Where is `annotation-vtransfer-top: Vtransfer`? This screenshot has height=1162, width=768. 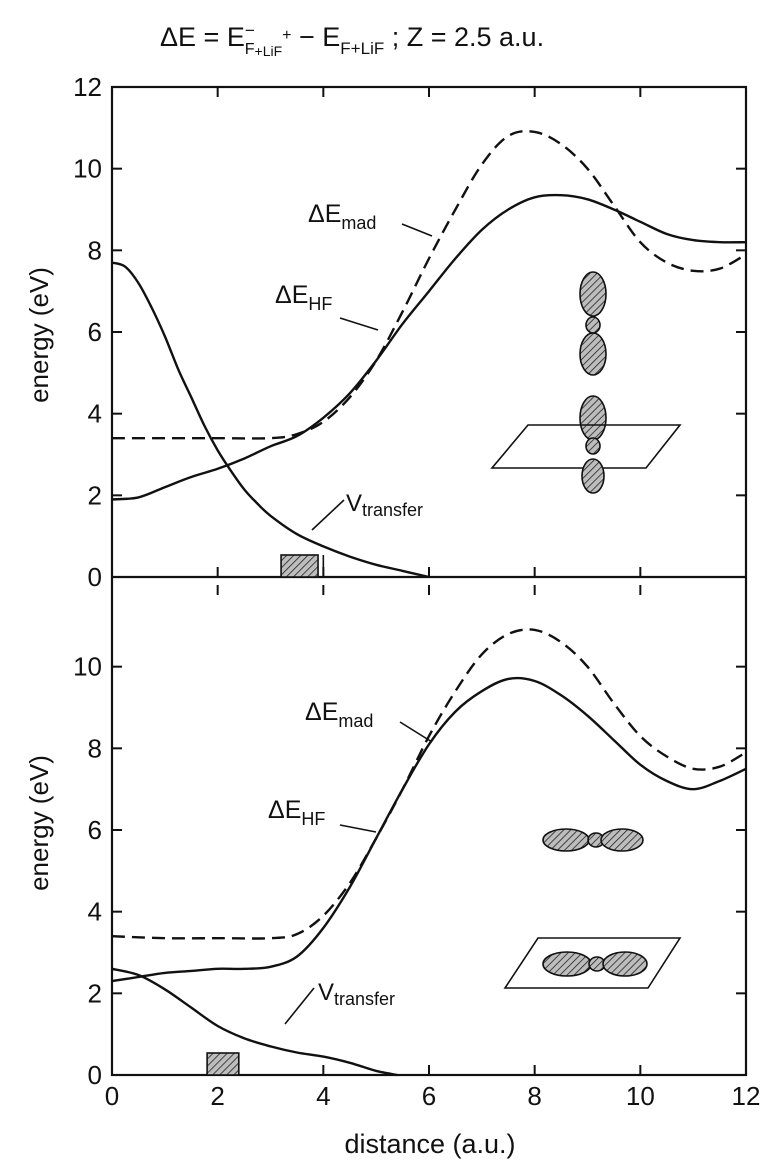 annotation-vtransfer-top: Vtransfer is located at coordinates (367, 510).